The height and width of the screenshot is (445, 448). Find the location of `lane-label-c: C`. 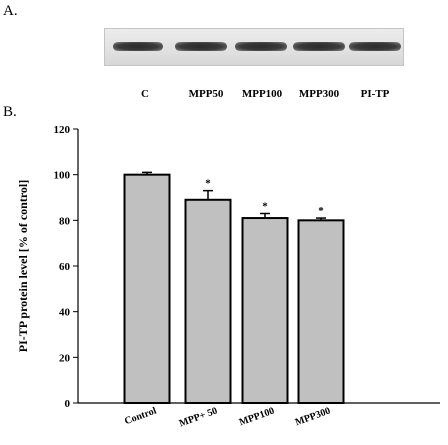

lane-label-c: C is located at coordinates (145, 94).